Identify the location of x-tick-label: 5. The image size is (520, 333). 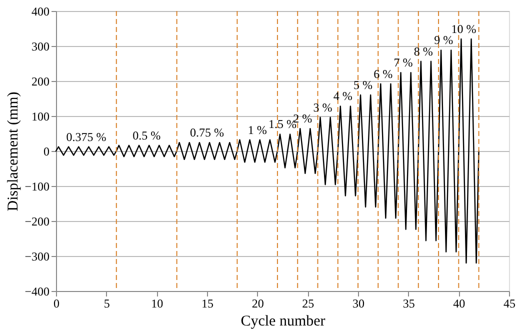
(107, 303).